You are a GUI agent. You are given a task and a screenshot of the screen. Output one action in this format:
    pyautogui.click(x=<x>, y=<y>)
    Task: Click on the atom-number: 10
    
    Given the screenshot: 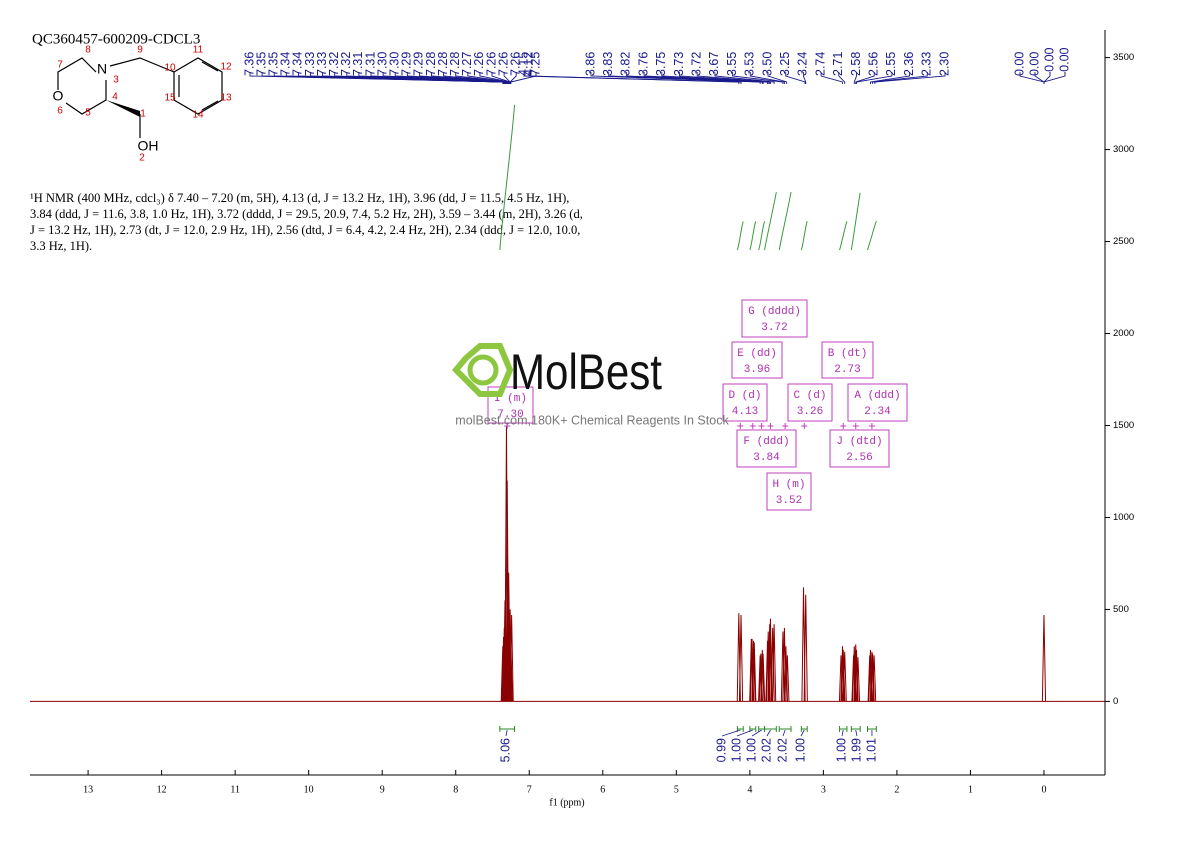 What is the action you would take?
    pyautogui.click(x=170, y=68)
    